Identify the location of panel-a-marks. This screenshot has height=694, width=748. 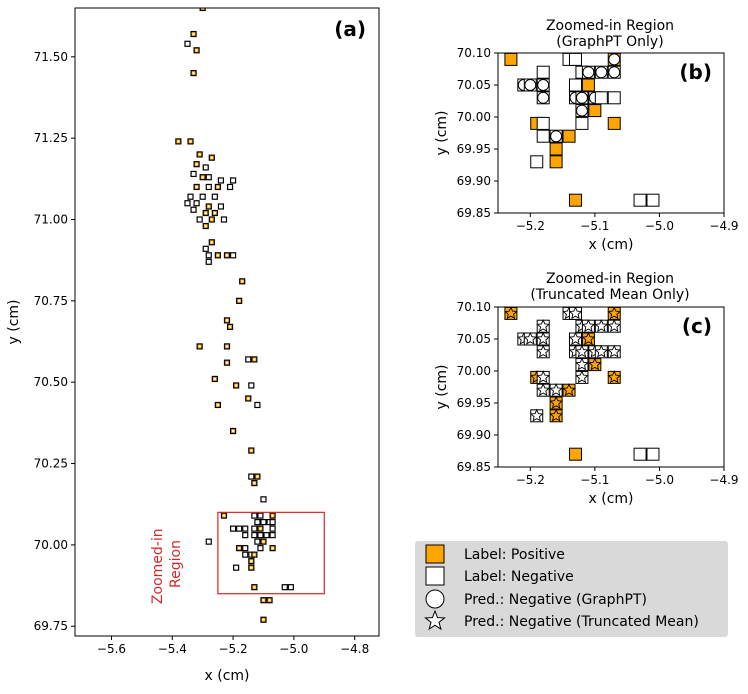
(234, 312).